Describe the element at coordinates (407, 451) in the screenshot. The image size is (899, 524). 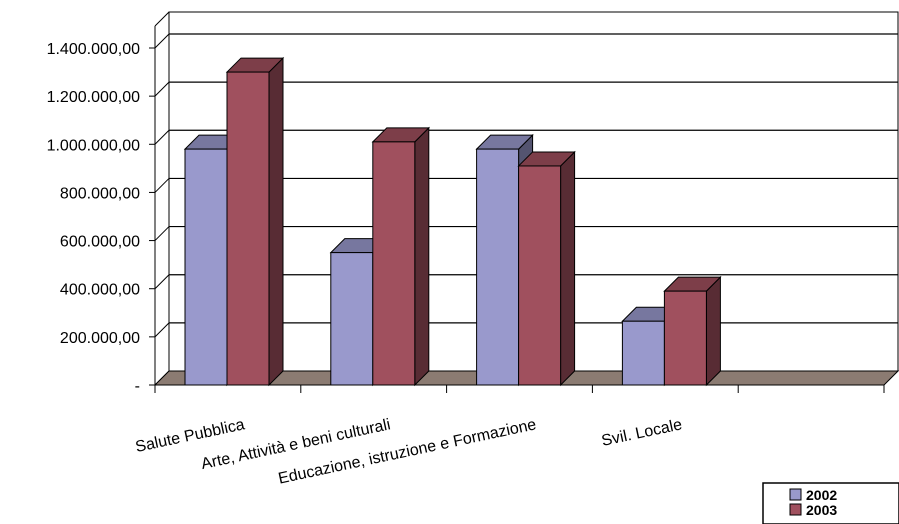
I see `x-category-label: Educazione, istruzione e Formazione` at that location.